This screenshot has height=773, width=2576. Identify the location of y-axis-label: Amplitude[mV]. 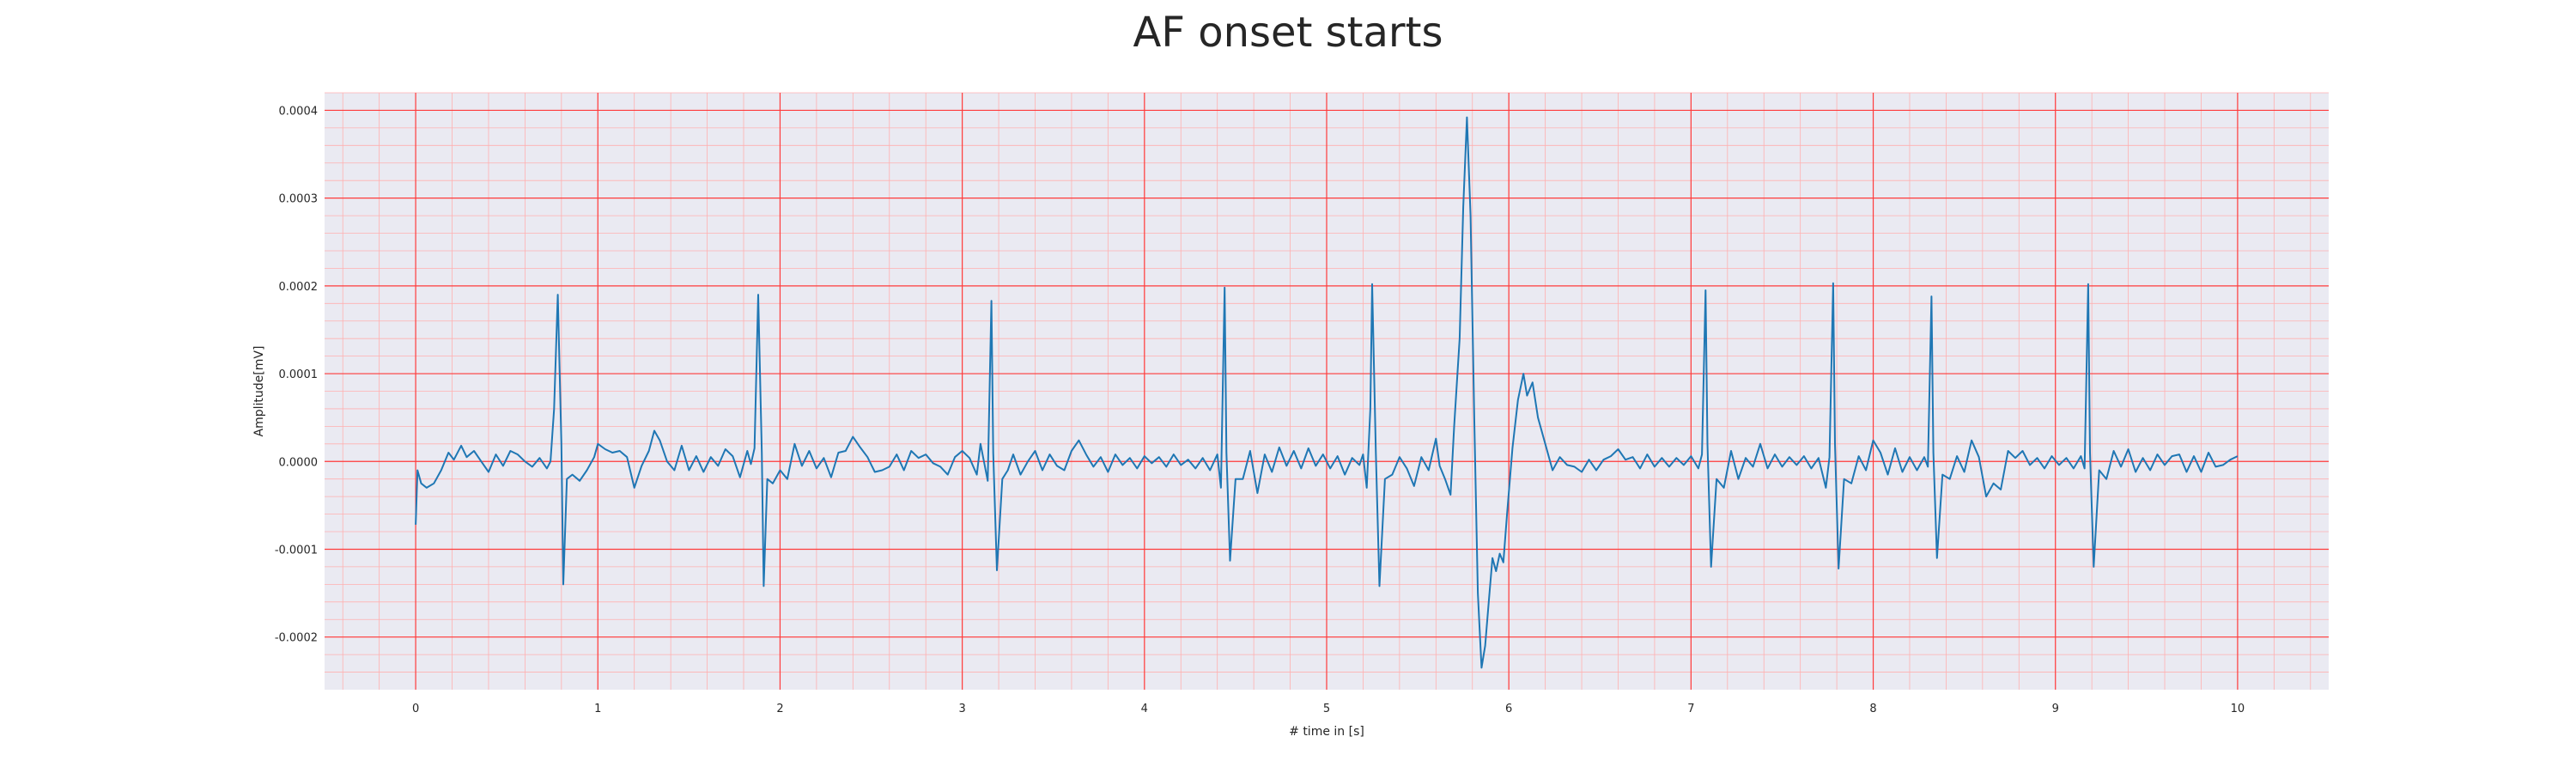
(259, 391).